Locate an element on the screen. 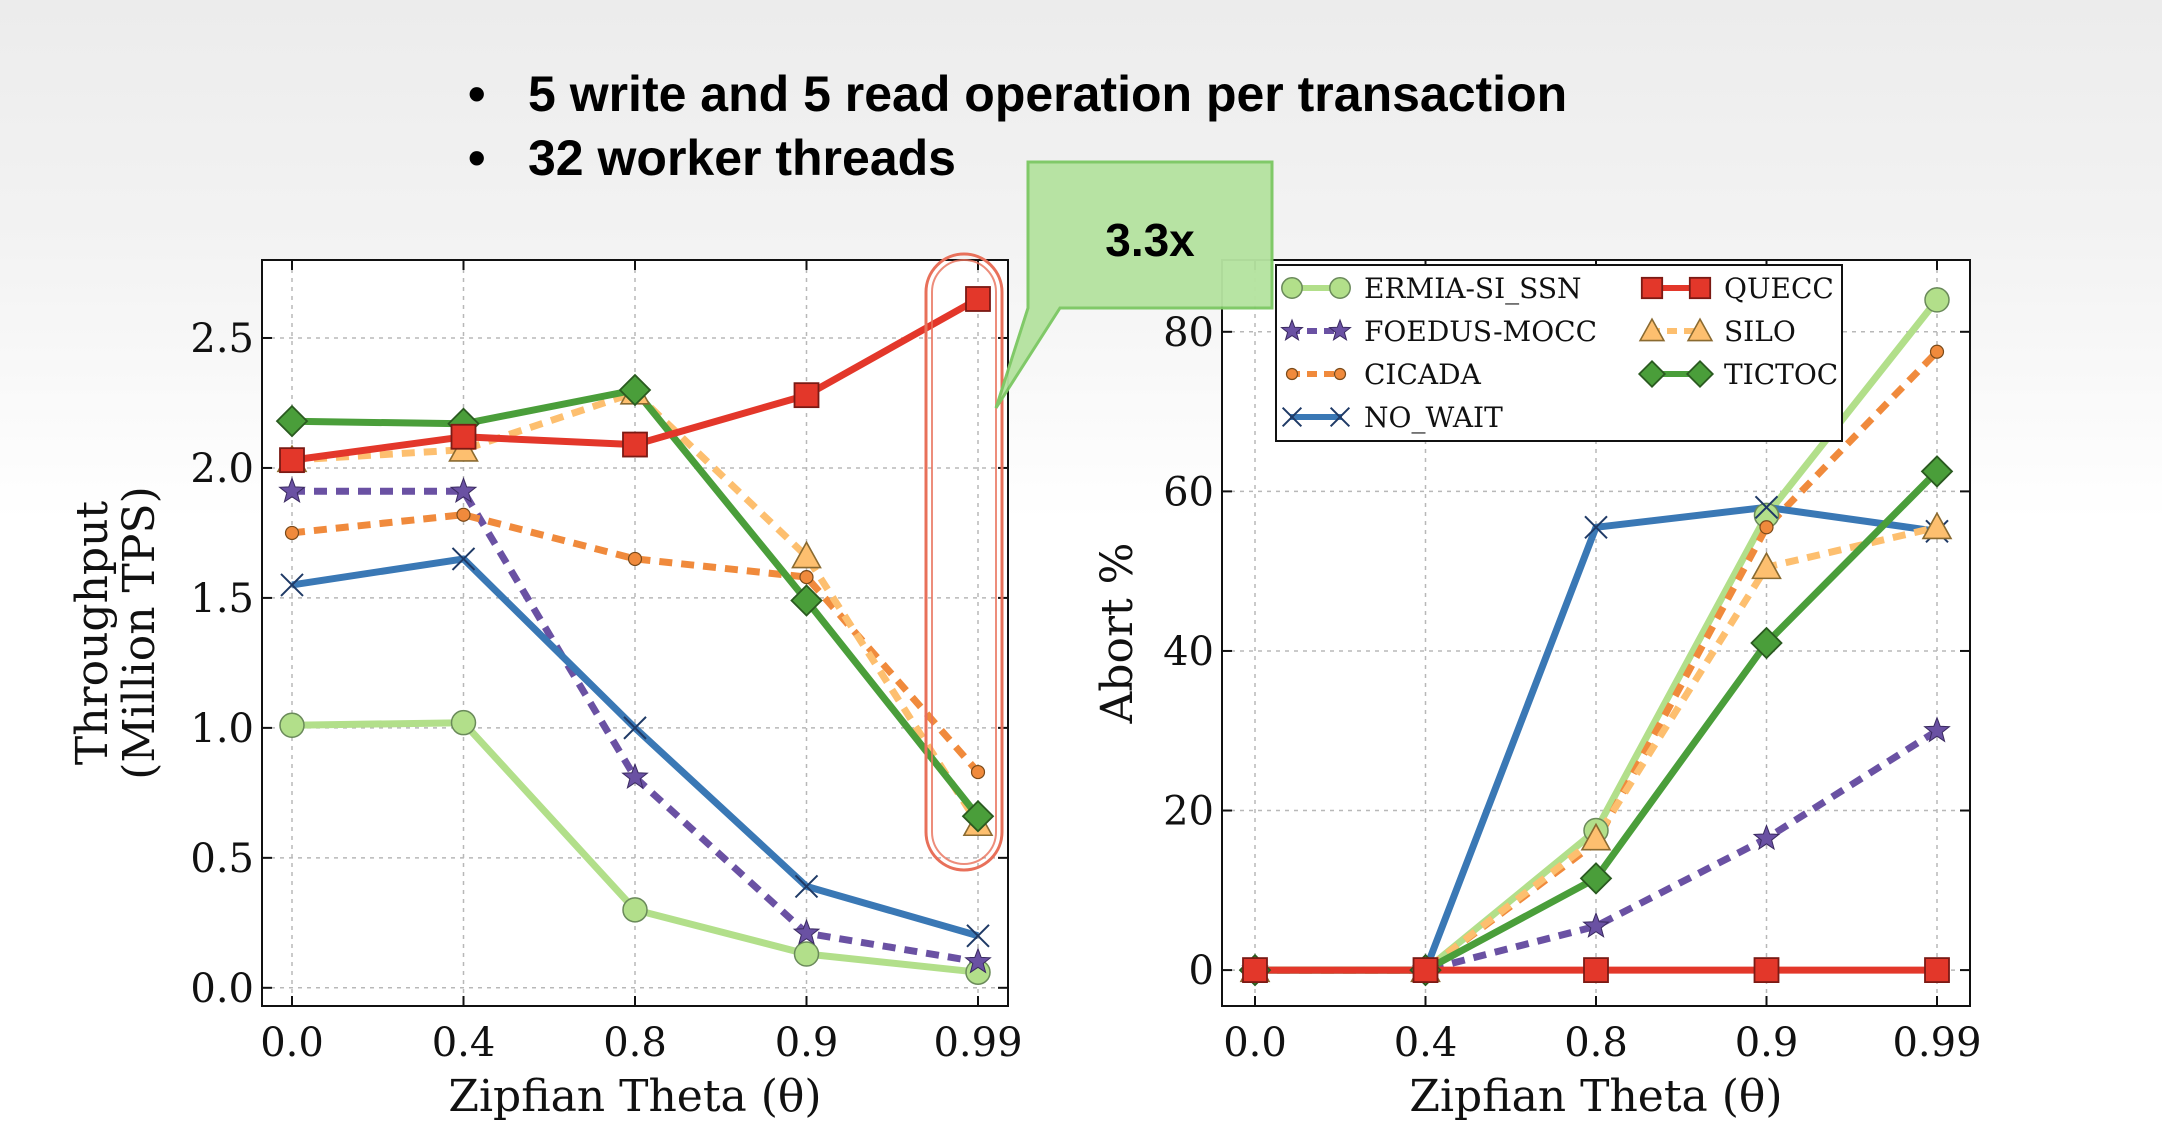 The image size is (2162, 1144). y-axis-label: Throughput is located at coordinates (92, 633).